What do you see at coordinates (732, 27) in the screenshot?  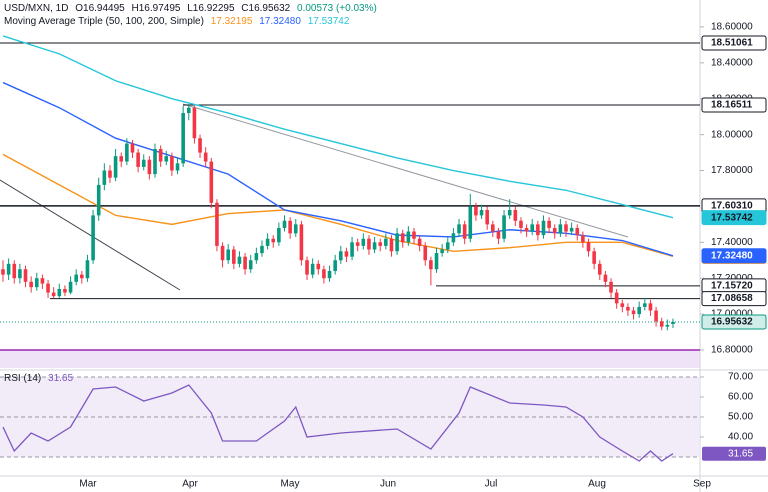 I see `y-tick-label: 18.60000` at bounding box center [732, 27].